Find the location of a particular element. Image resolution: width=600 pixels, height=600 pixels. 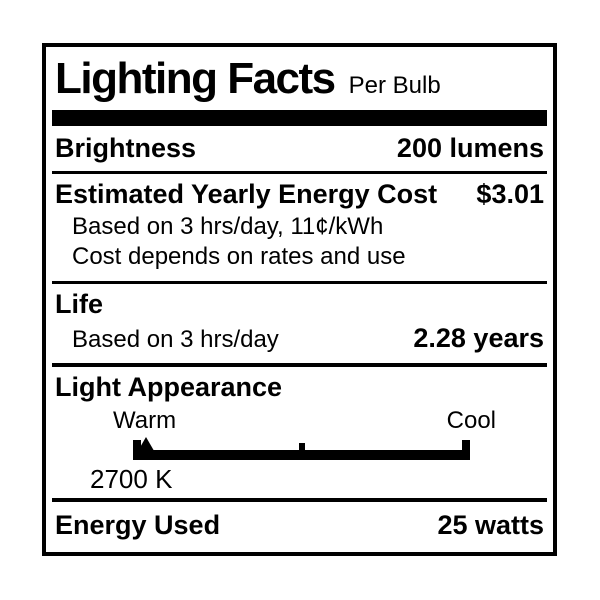

life-section: Life Based on 3 hrs/day 2.28 years is located at coordinates (299, 326).